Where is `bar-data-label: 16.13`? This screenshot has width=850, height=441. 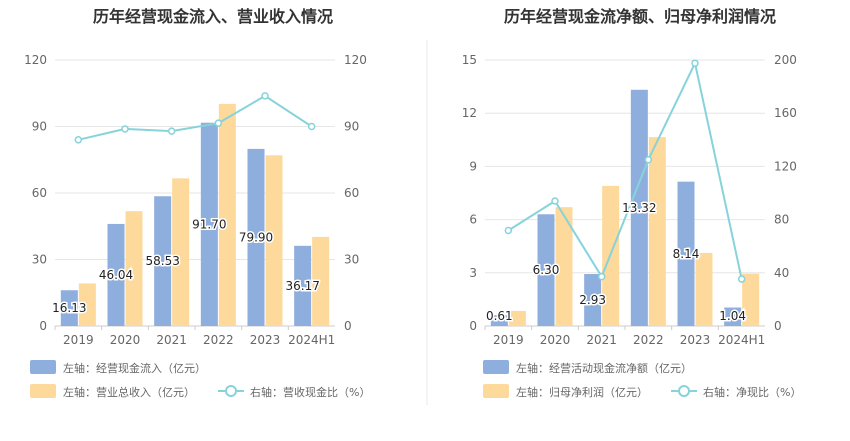 bar-data-label: 16.13 is located at coordinates (69, 308).